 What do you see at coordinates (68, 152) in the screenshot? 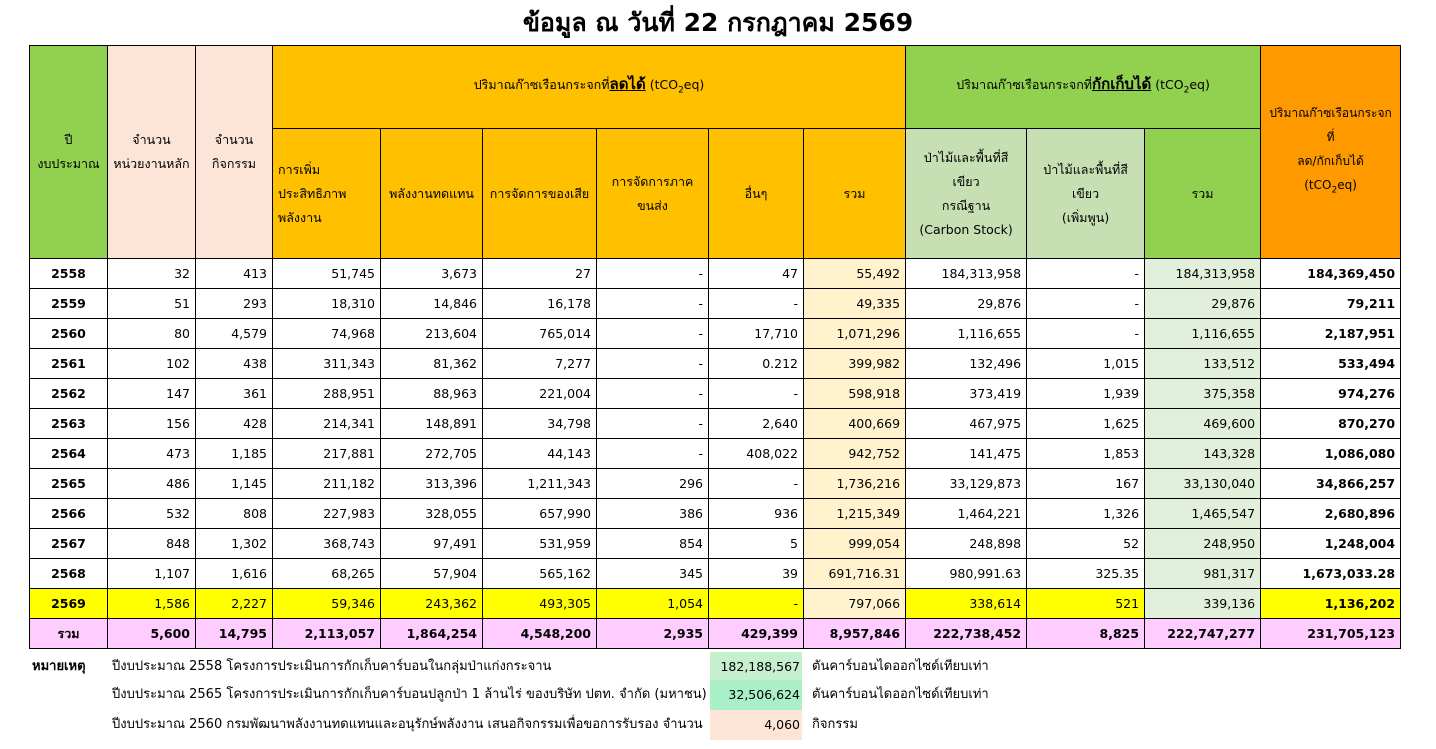
I see `header-year: ปี งบประมาณ` at bounding box center [68, 152].